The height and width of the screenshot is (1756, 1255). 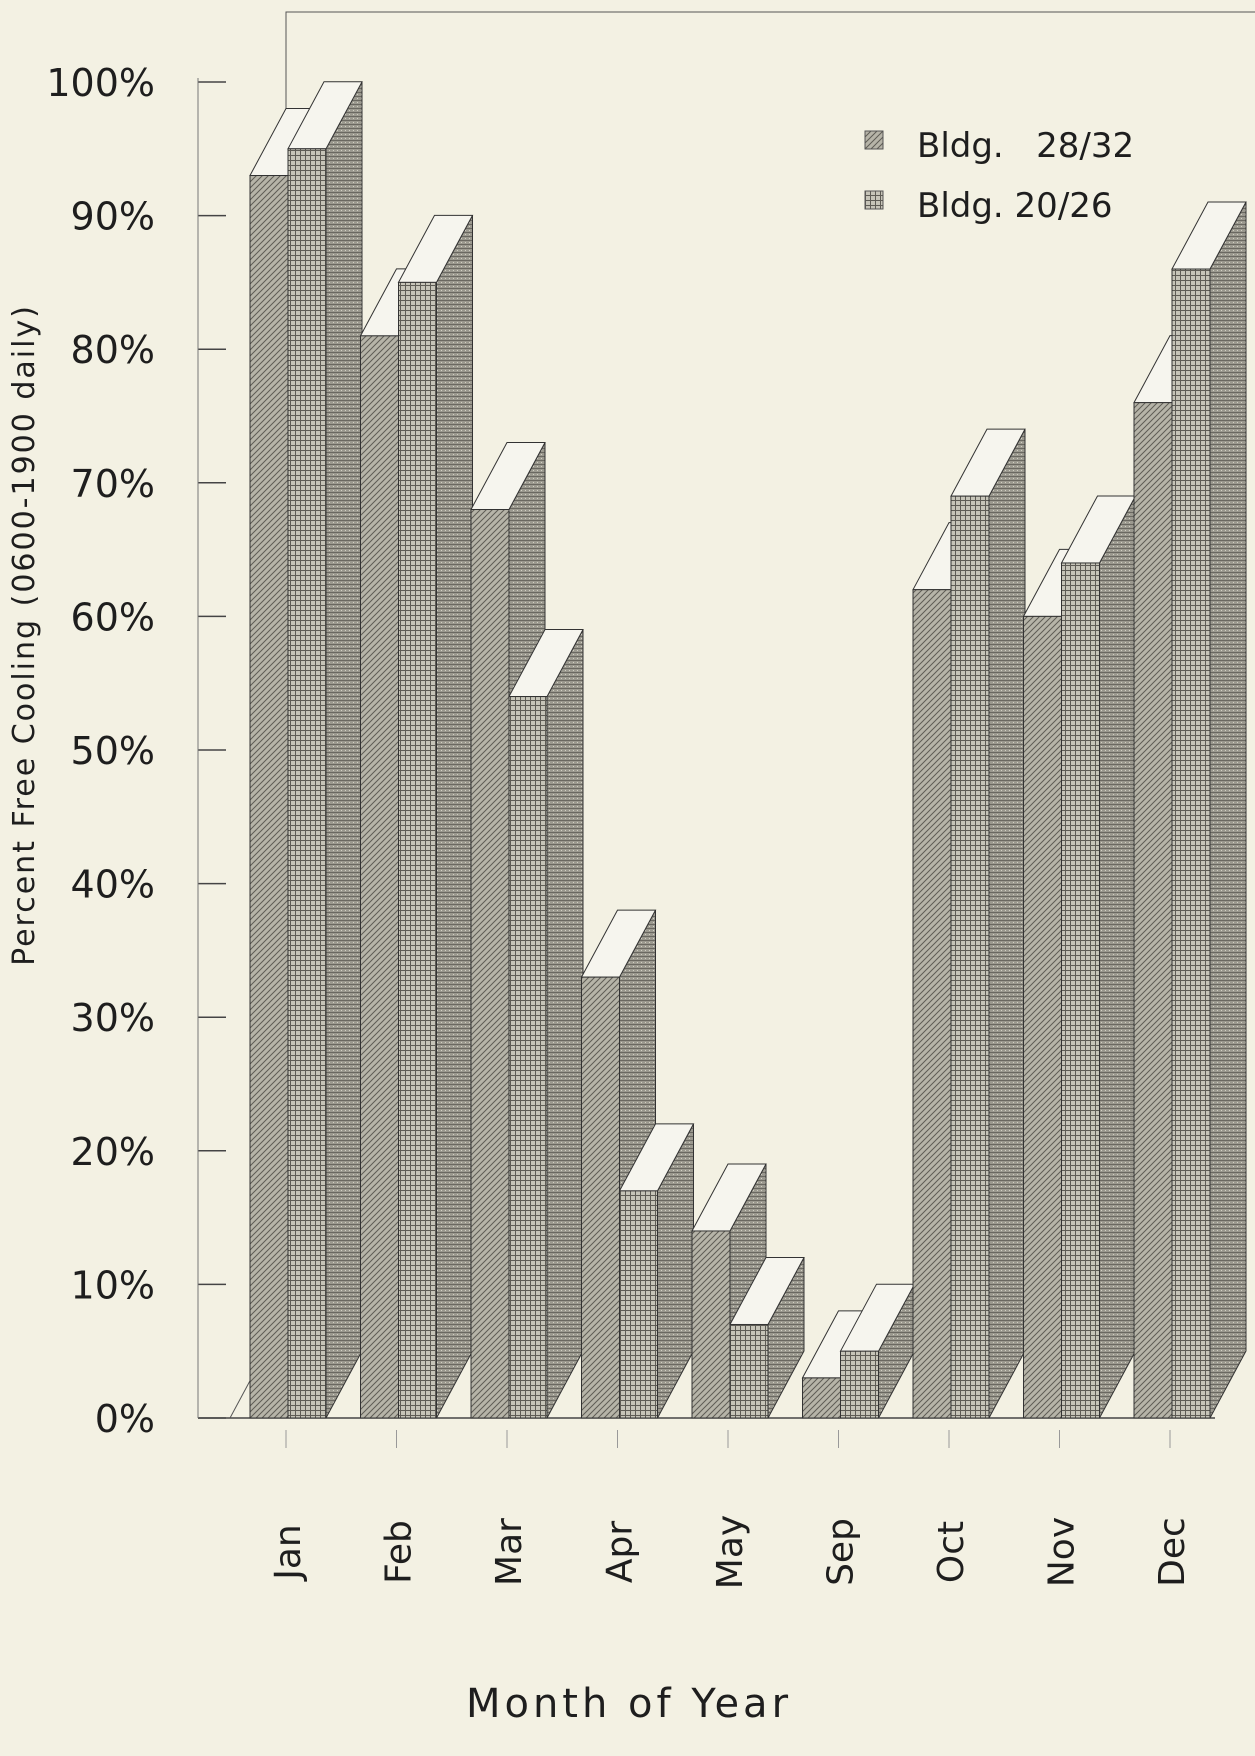 What do you see at coordinates (509, 1552) in the screenshot?
I see `x-tick-label: Mar` at bounding box center [509, 1552].